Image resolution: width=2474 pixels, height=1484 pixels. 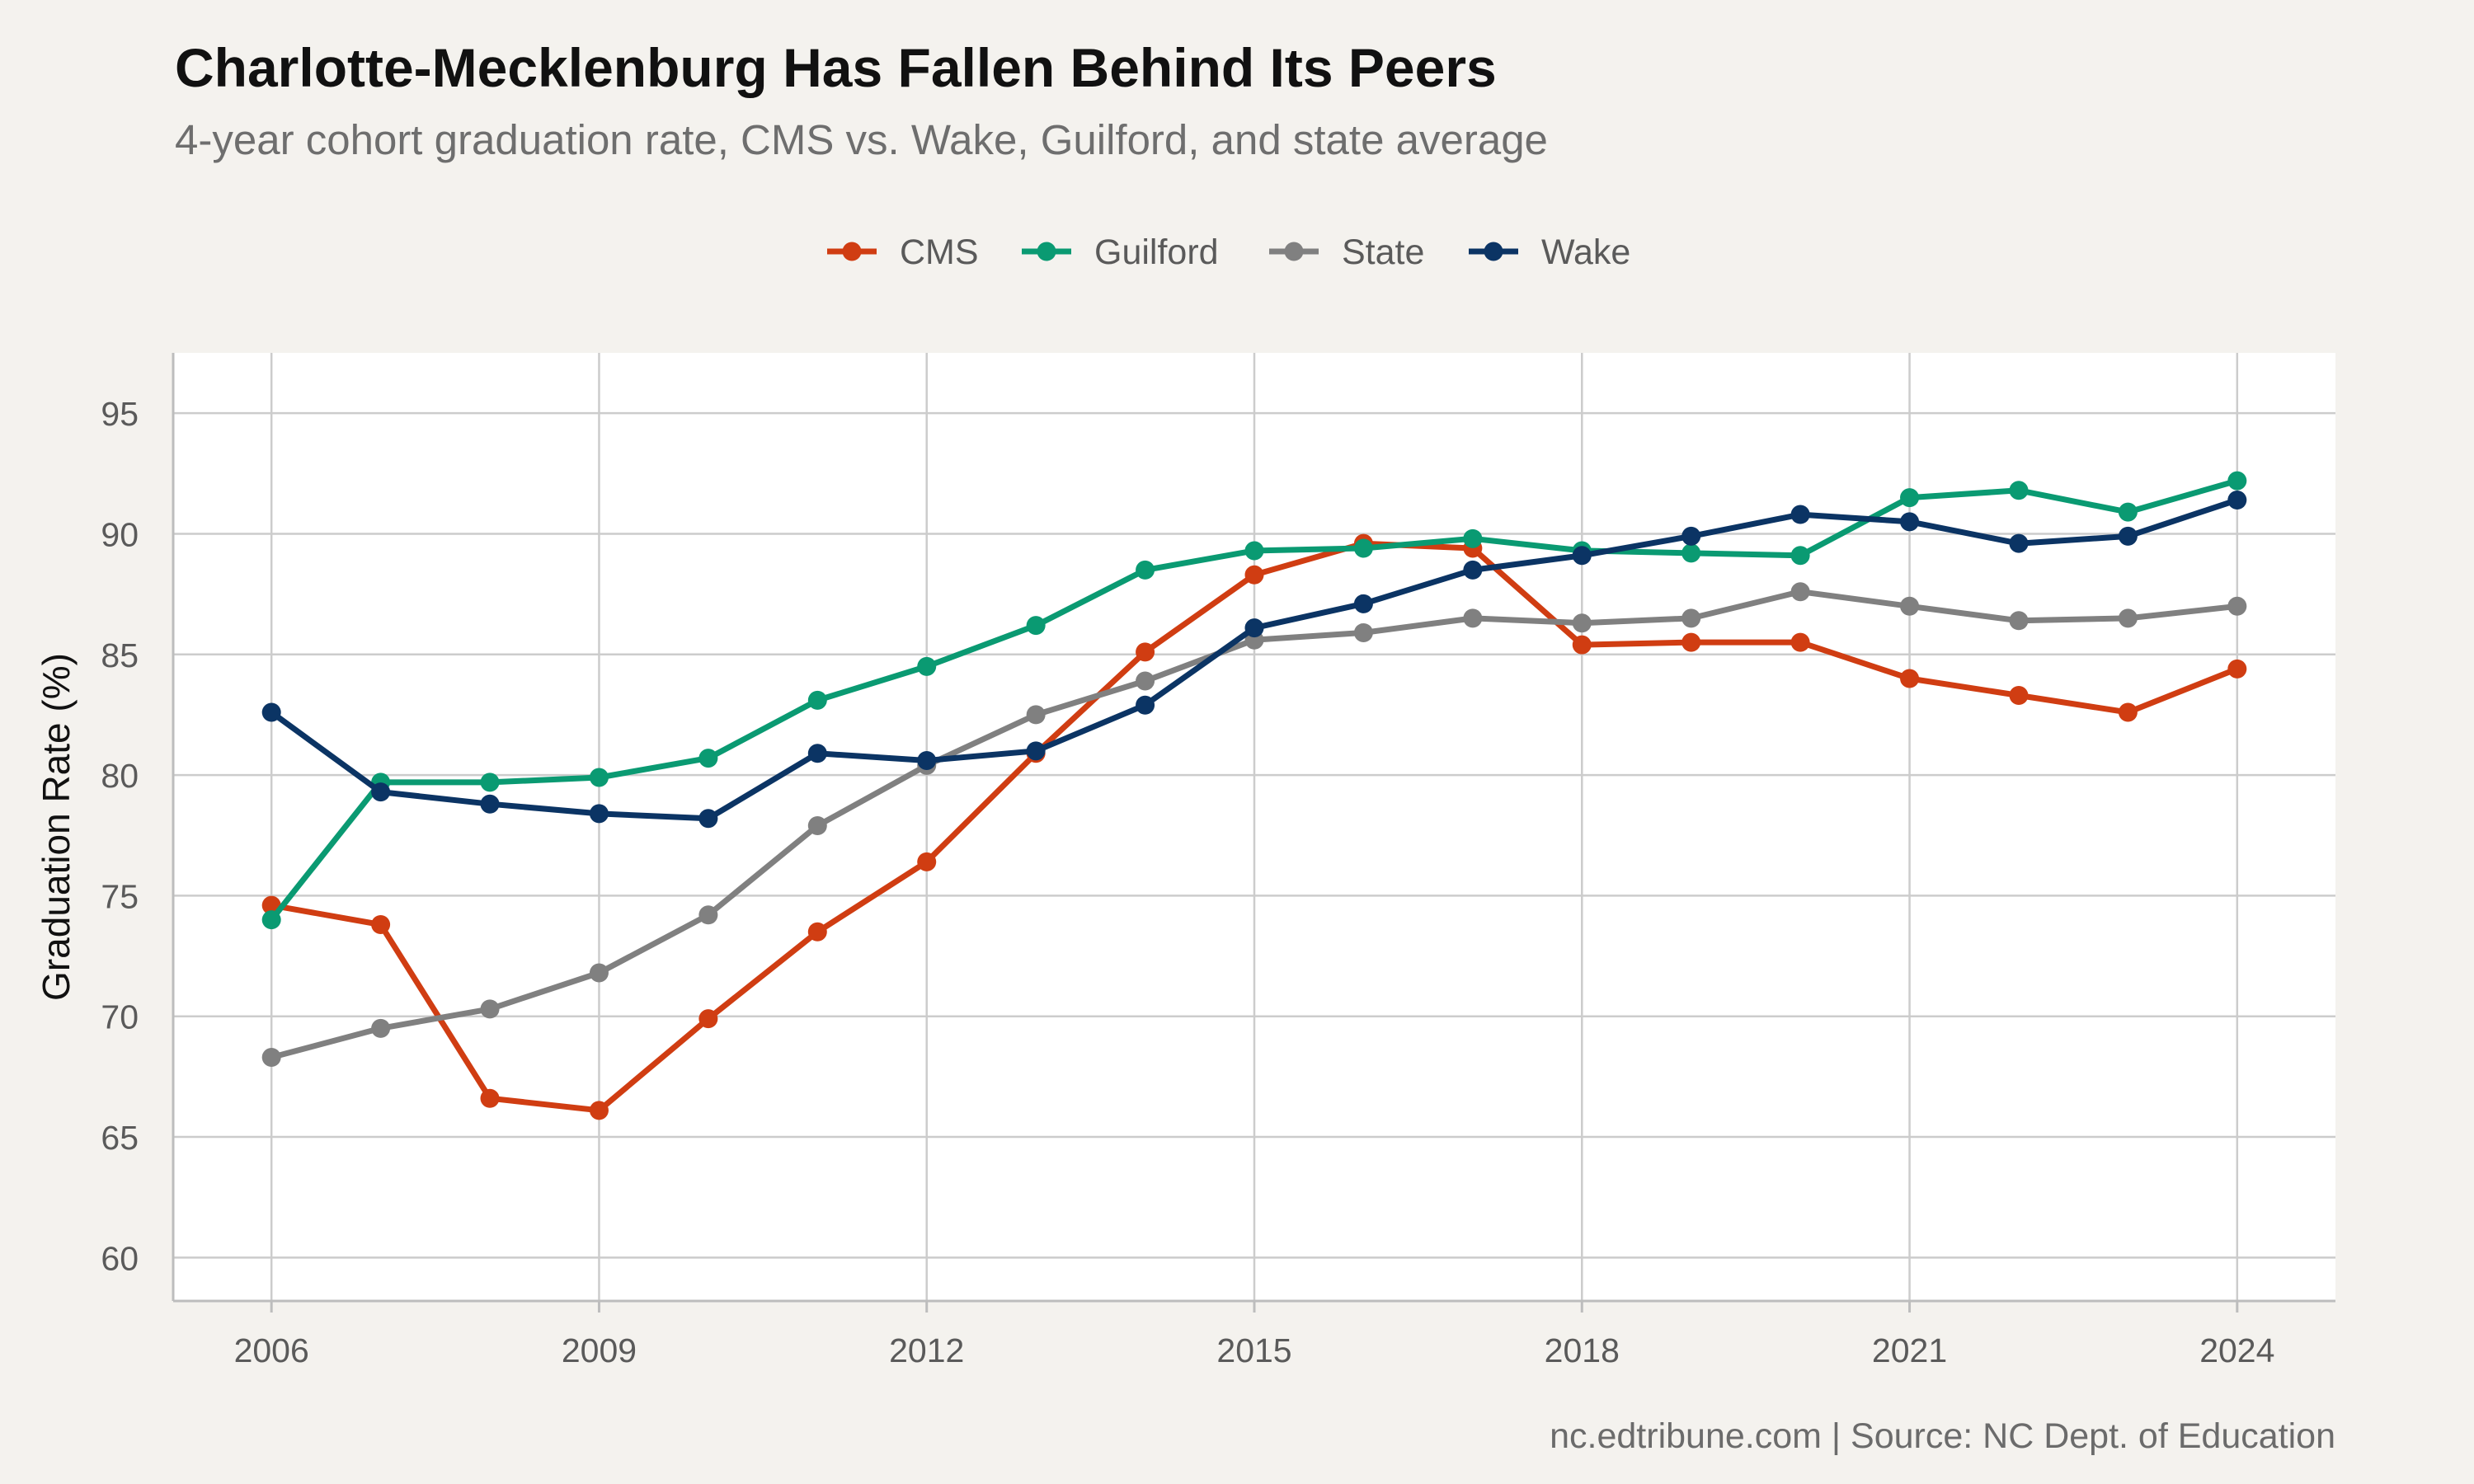 What do you see at coordinates (120, 1017) in the screenshot?
I see `y-tick-label: 70` at bounding box center [120, 1017].